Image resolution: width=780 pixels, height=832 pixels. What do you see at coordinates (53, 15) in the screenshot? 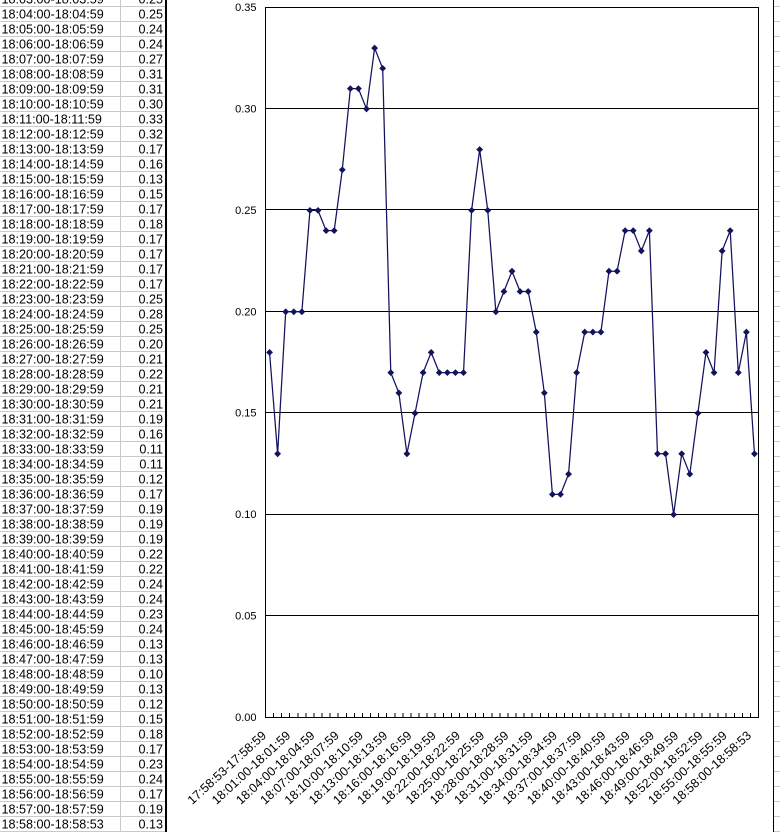
I see `svg-text: 18:04:00-18:04:59` at bounding box center [53, 15].